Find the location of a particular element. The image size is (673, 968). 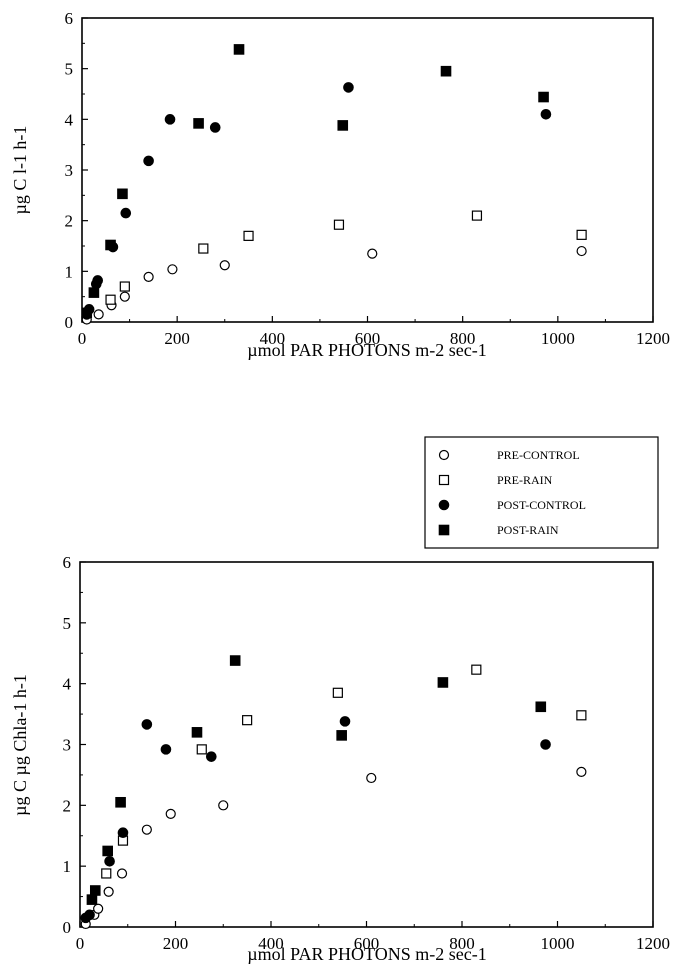

bottom-y-tick-label: 6 is located at coordinates (67, 562).